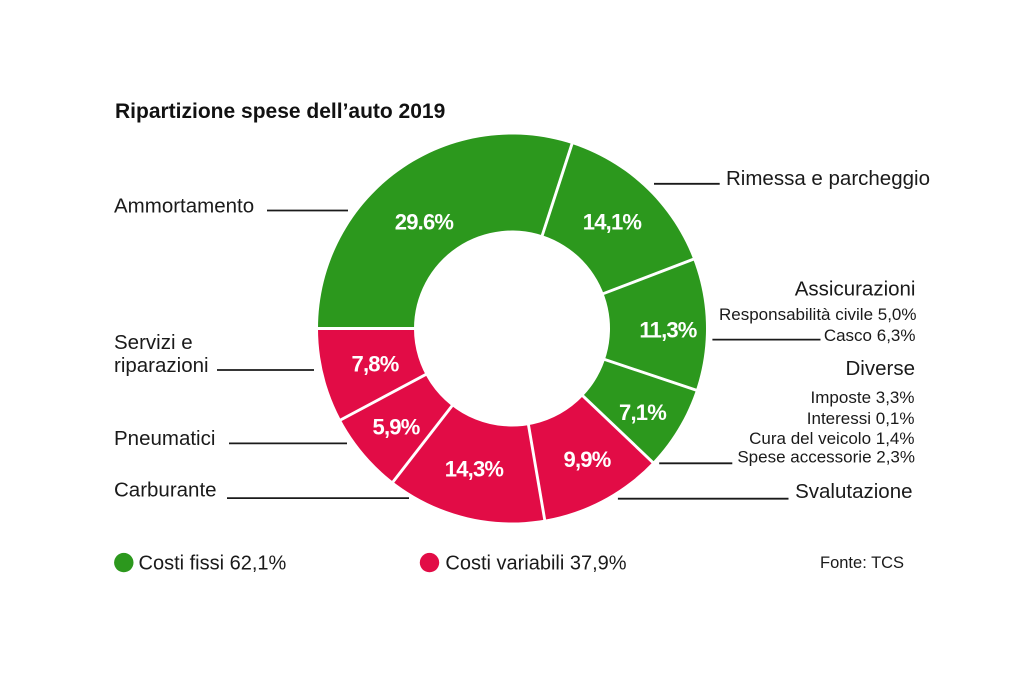 This screenshot has width=1024, height=683. Describe the element at coordinates (213, 563) in the screenshot. I see `svg-text: Costi fissi 62,1%` at that location.